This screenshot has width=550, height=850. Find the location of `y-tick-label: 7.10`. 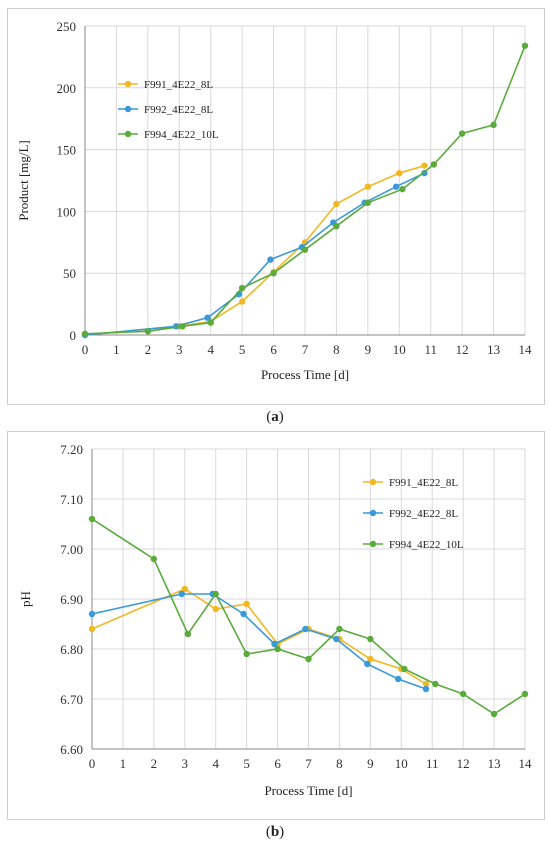

y-tick-label: 7.10 is located at coordinates (71, 499).